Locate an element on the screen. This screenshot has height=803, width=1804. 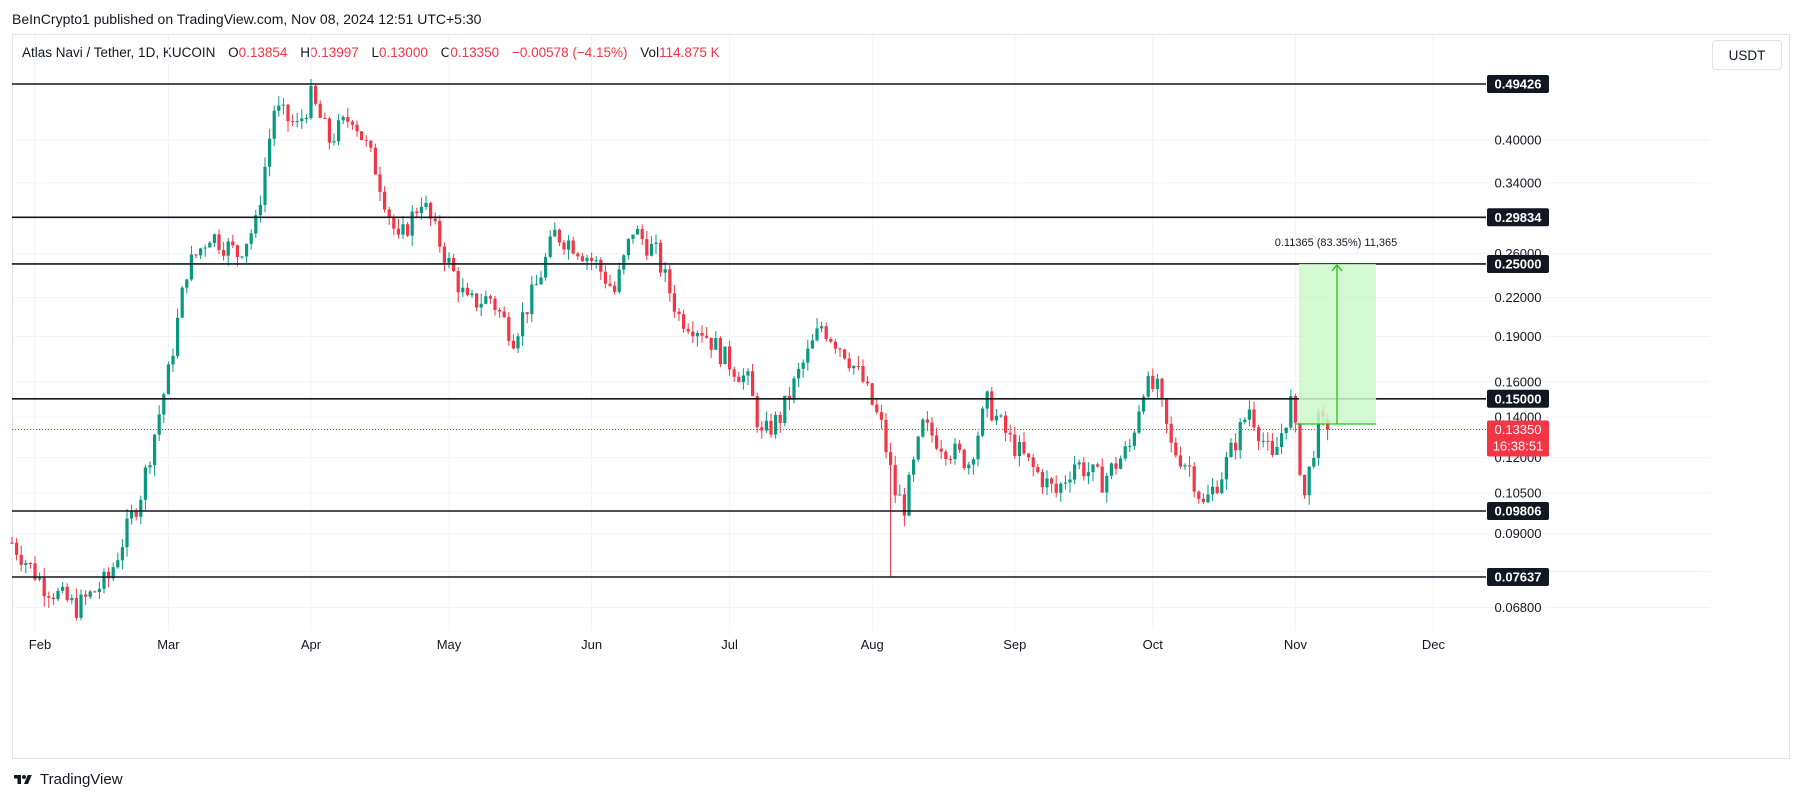
x-axis-tick-label: Oct is located at coordinates (1153, 644).